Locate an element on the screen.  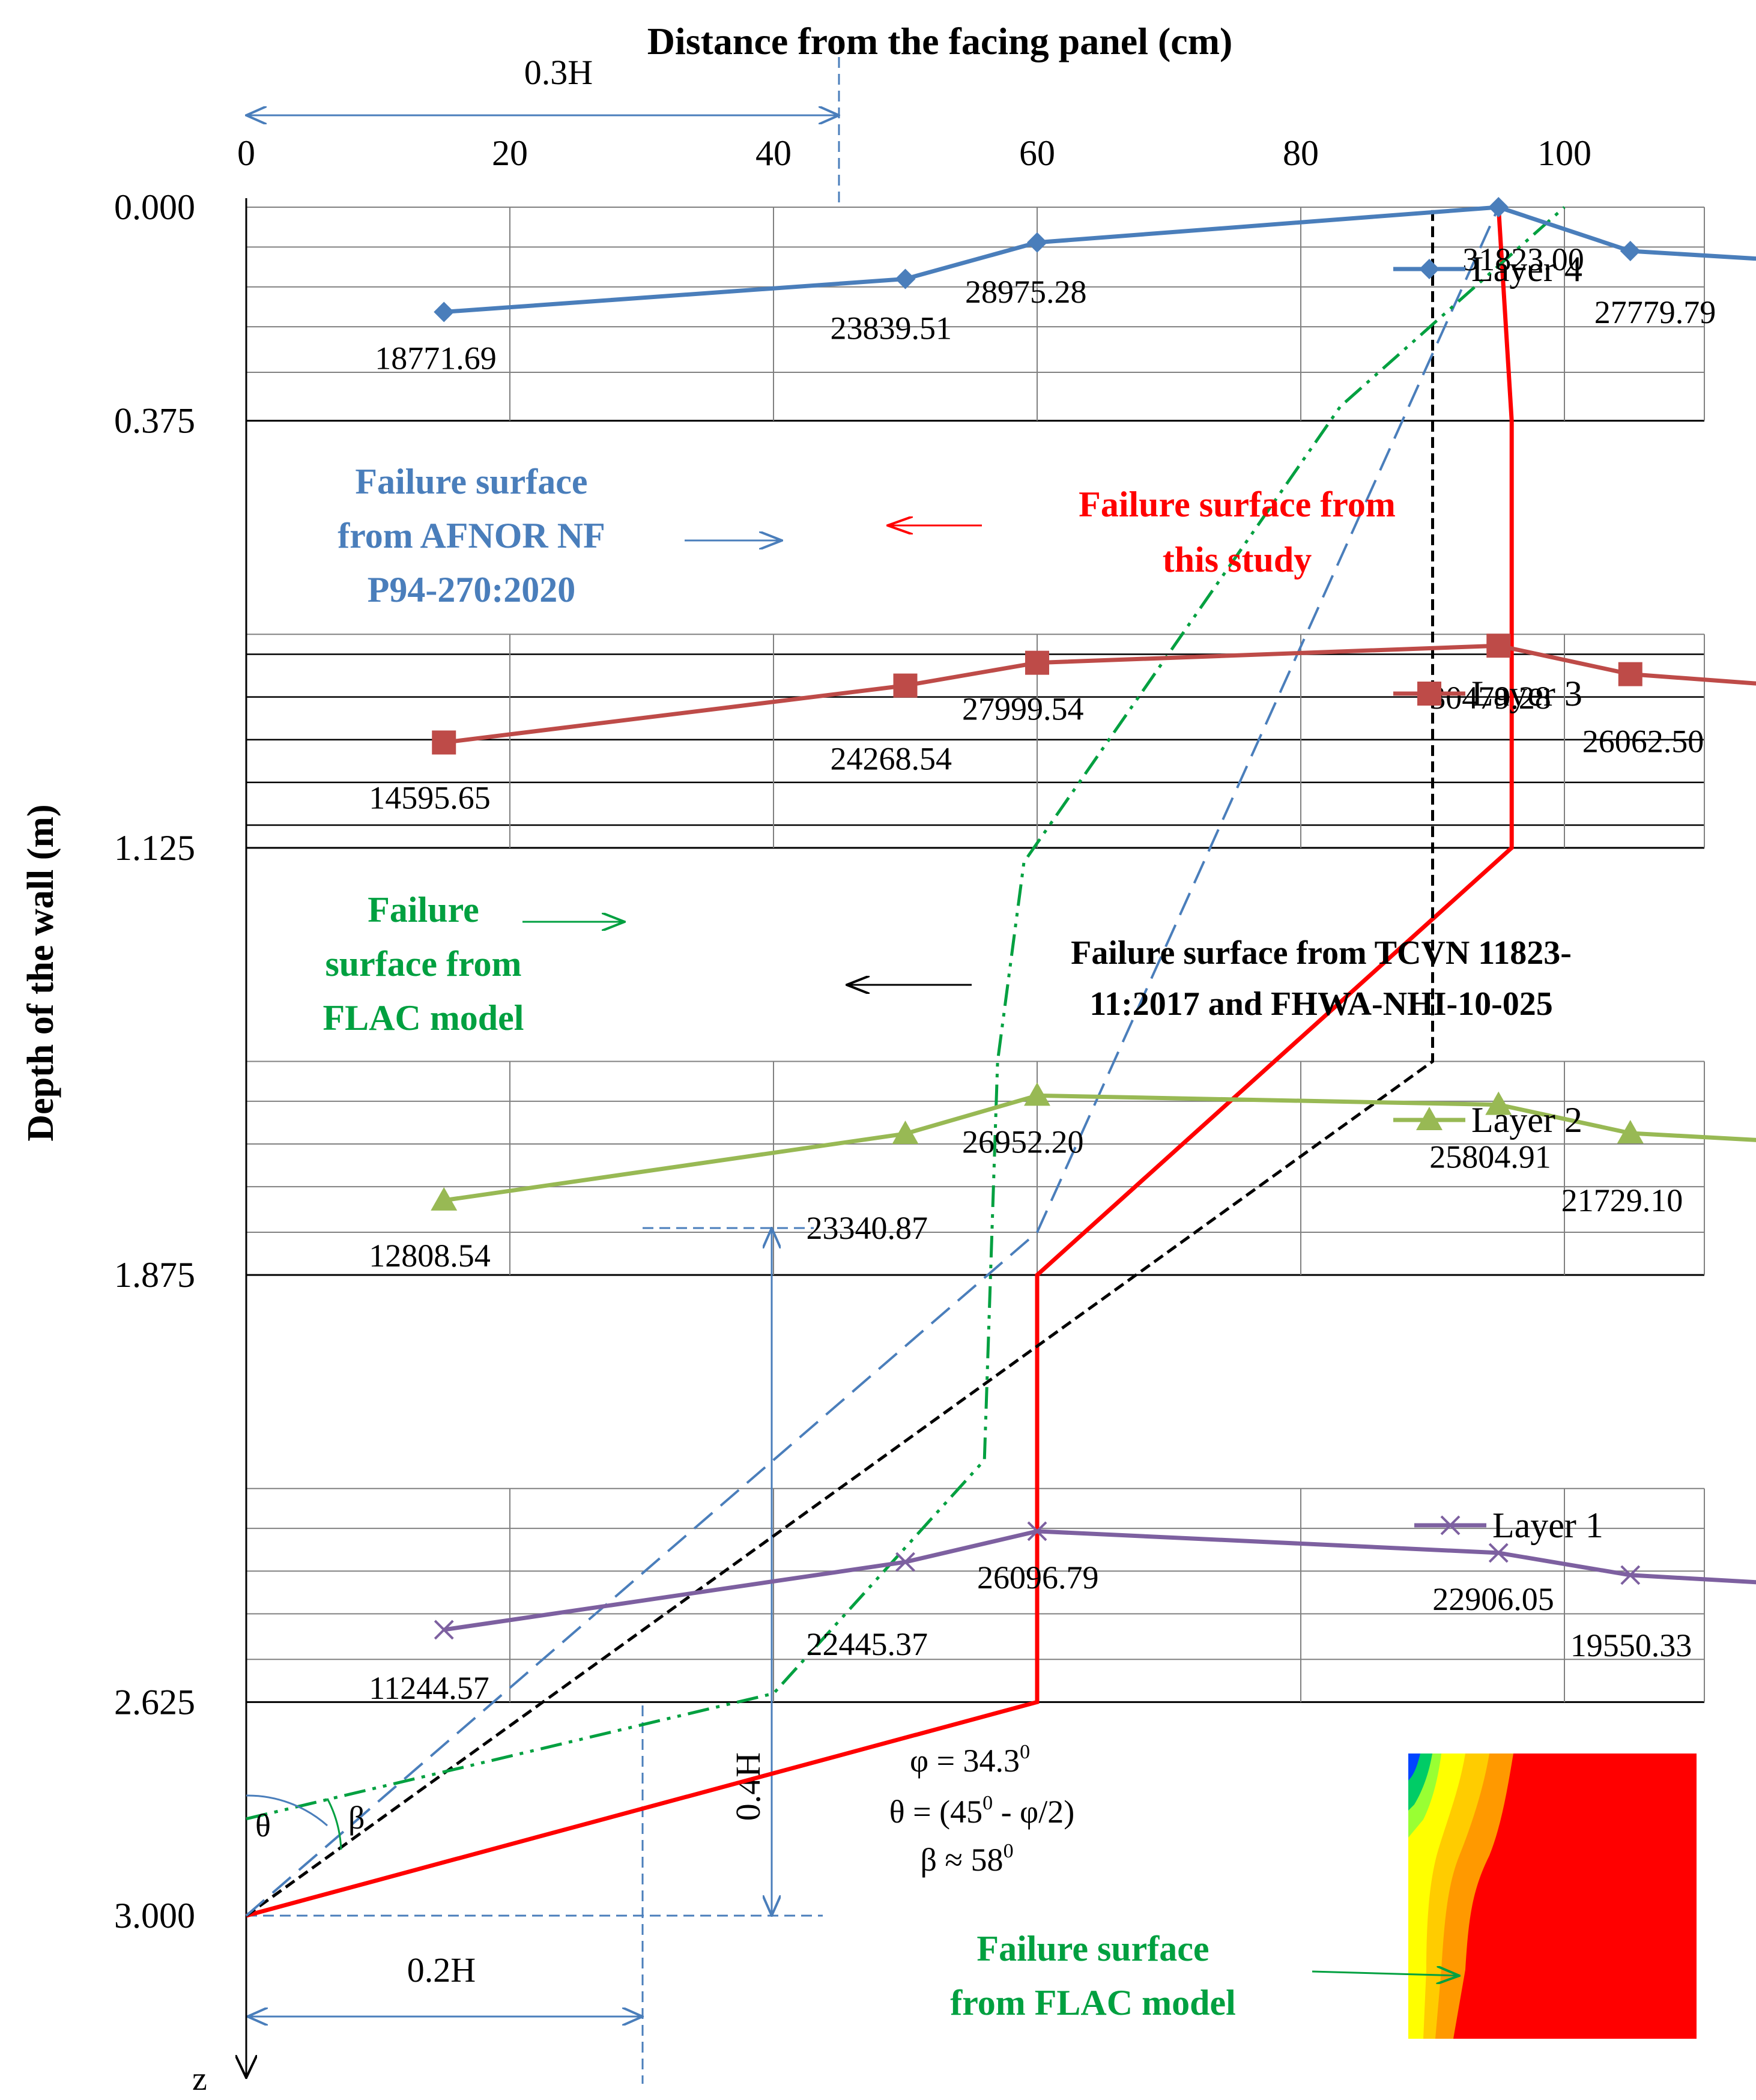
theta-symbol: θ is located at coordinates (263, 1826).